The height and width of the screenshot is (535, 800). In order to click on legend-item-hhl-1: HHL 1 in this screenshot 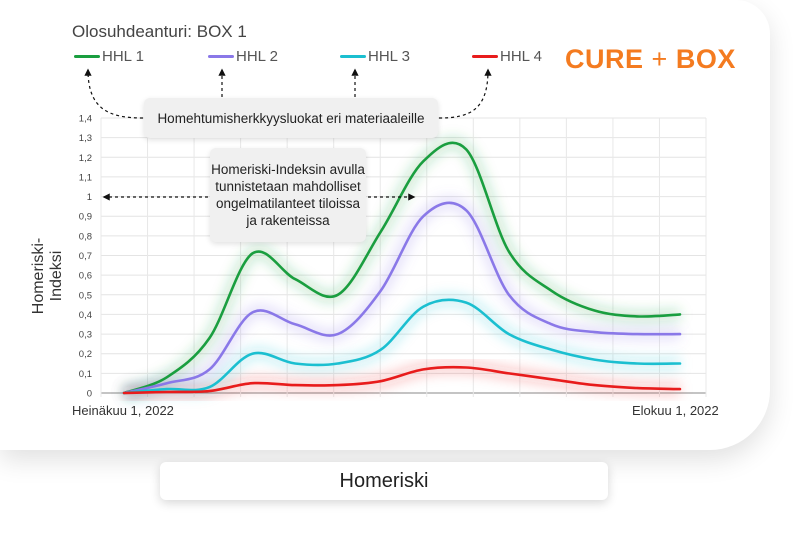, I will do `click(109, 56)`.